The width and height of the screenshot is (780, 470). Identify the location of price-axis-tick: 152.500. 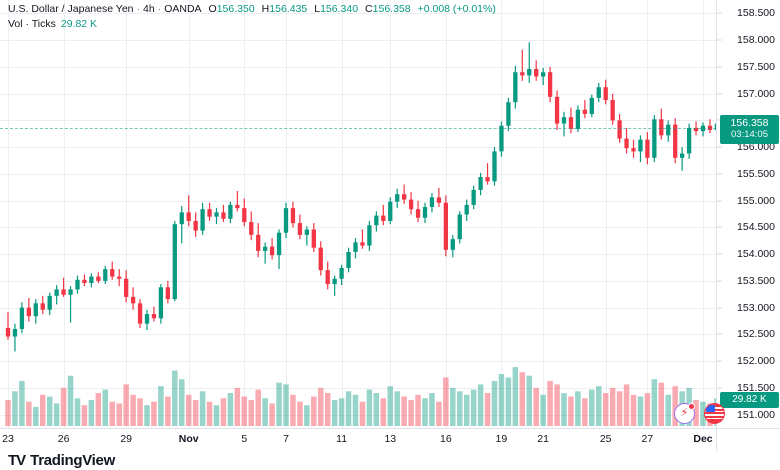
(756, 334).